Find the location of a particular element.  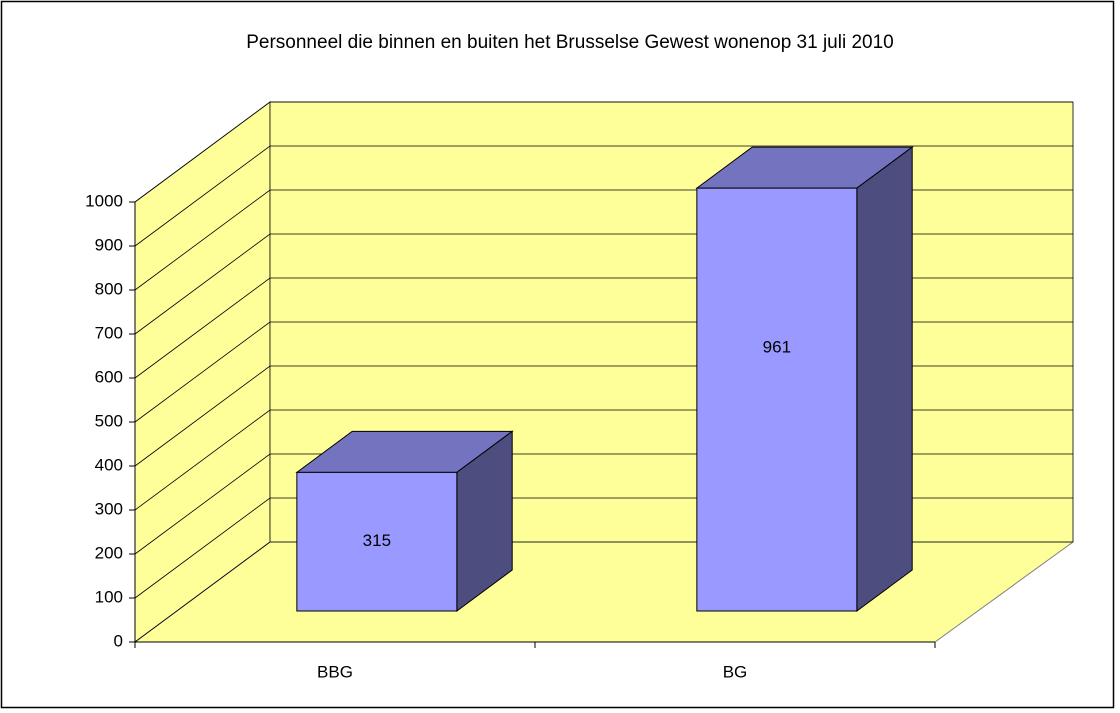

y-tick-label: 400 is located at coordinates (109, 464).